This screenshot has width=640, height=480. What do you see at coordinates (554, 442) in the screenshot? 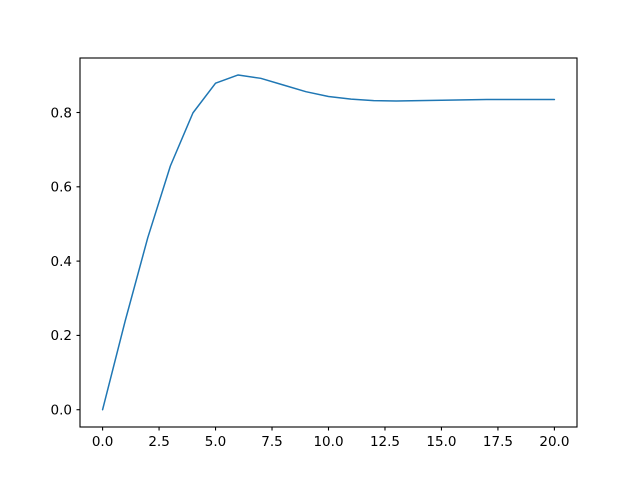
I see `x-tick-label: 20.0` at bounding box center [554, 442].